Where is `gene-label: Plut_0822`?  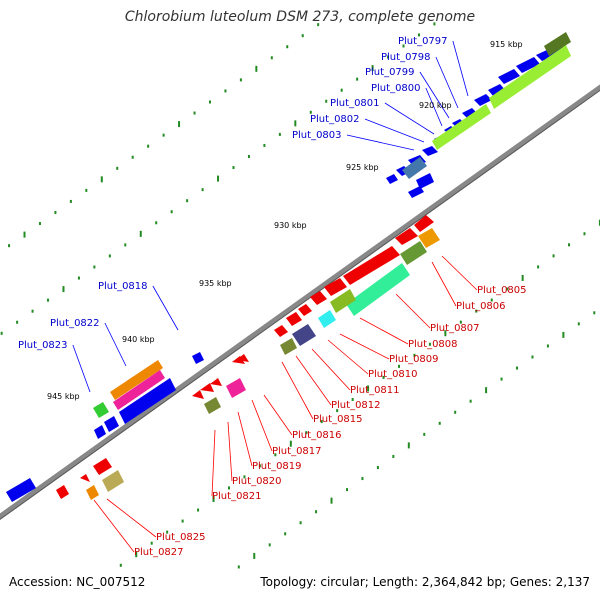 gene-label: Plut_0822 is located at coordinates (75, 323).